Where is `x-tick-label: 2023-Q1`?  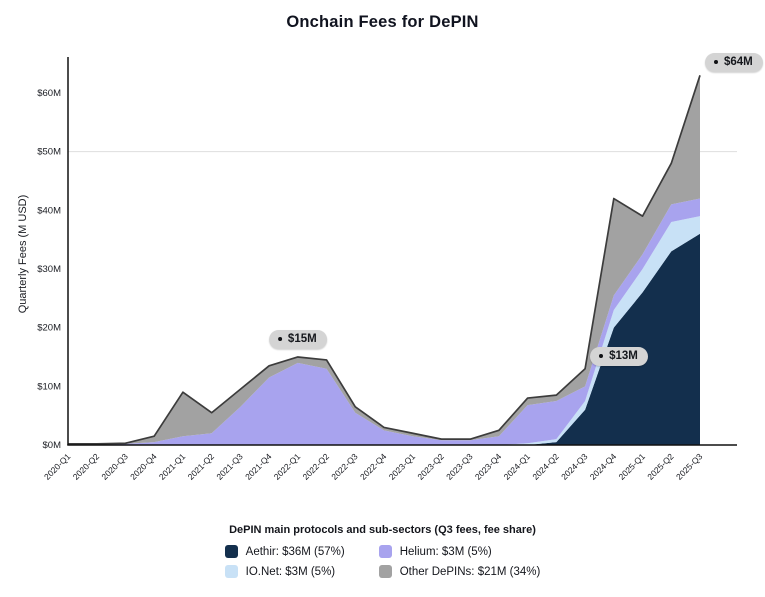 x-tick-label: 2023-Q1 is located at coordinates (402, 466).